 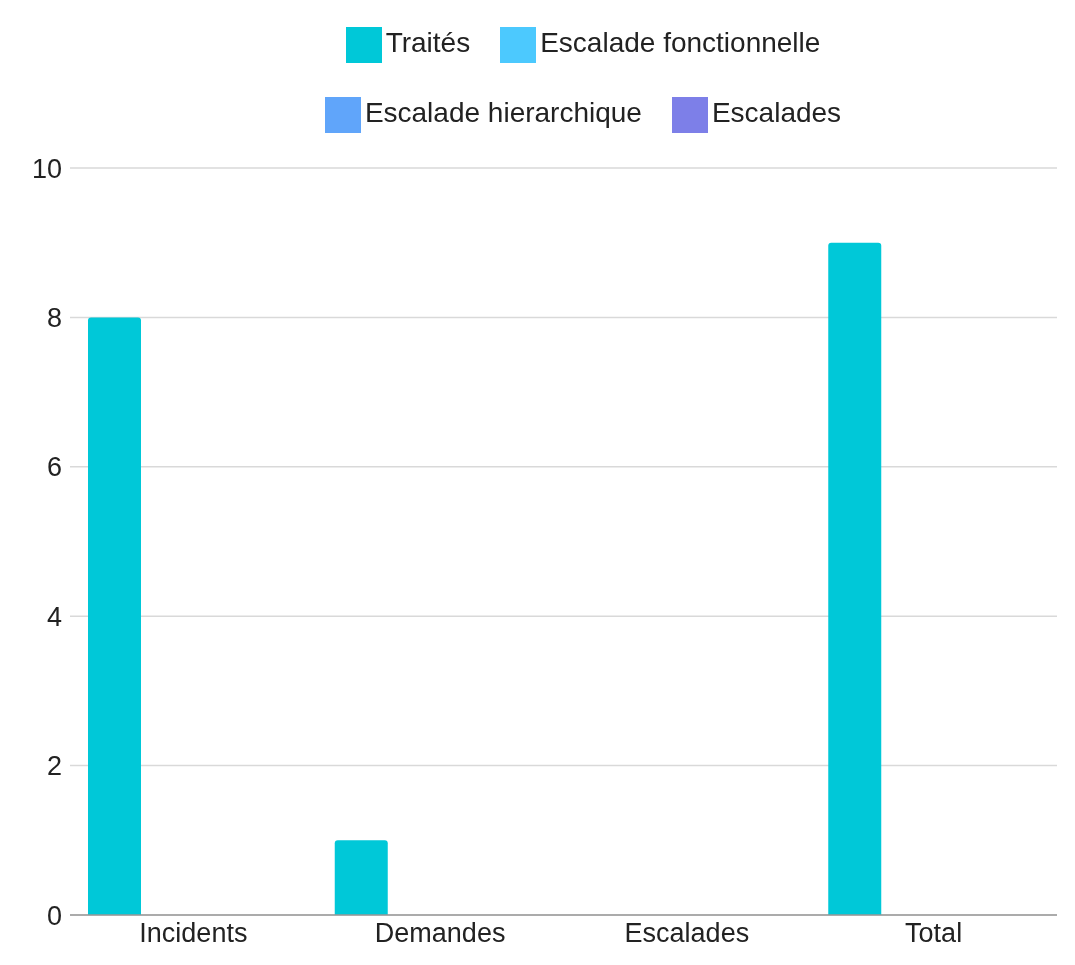 What do you see at coordinates (776, 112) in the screenshot?
I see `legend-label: Escalades` at bounding box center [776, 112].